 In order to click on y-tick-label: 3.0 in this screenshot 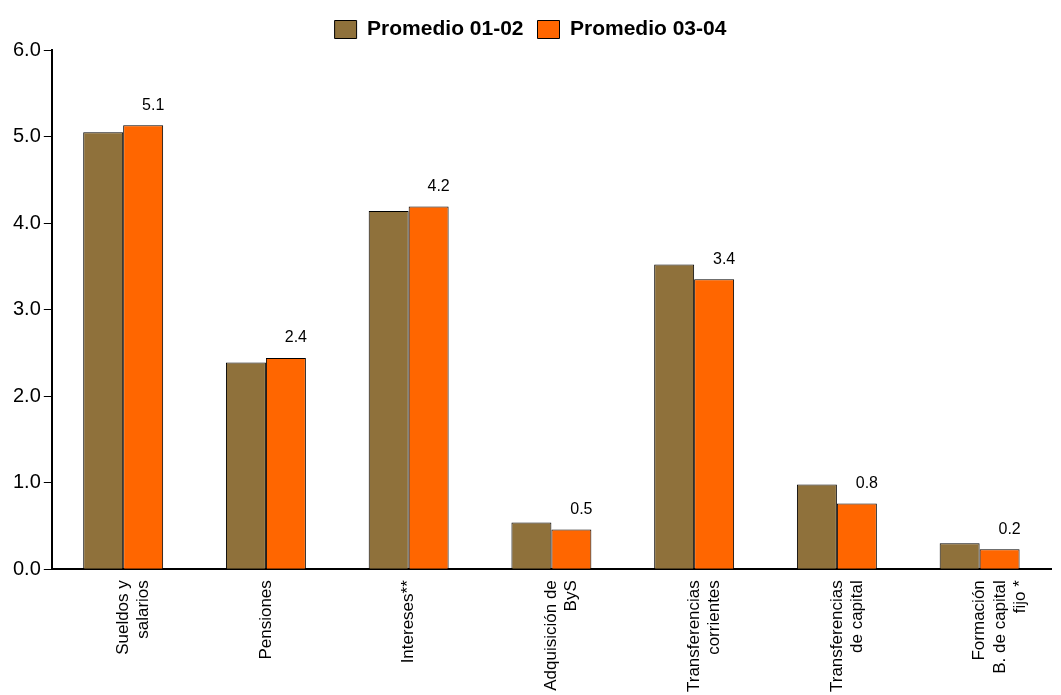, I will do `click(26, 308)`.